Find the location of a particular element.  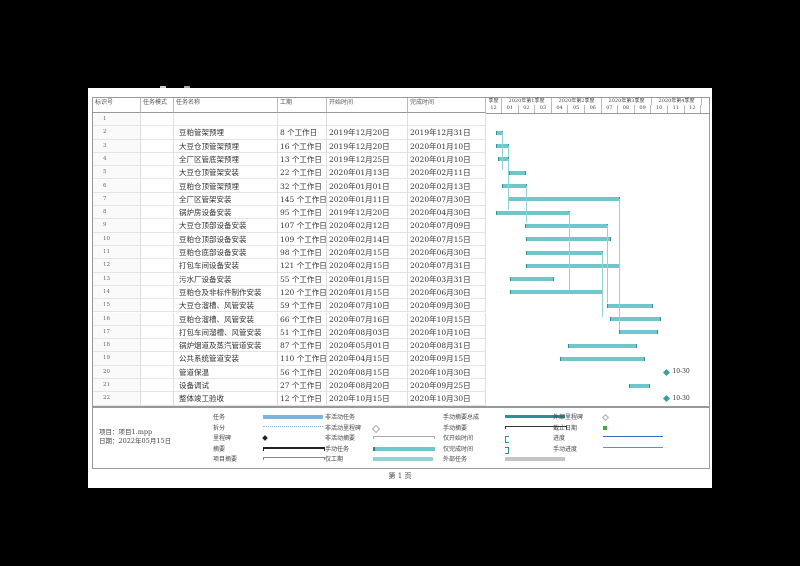

table-row: 11 豆粕仓底部设备安装 98 个工作日 2020年02月15日 2020年06月30日 is located at coordinates (289, 253).